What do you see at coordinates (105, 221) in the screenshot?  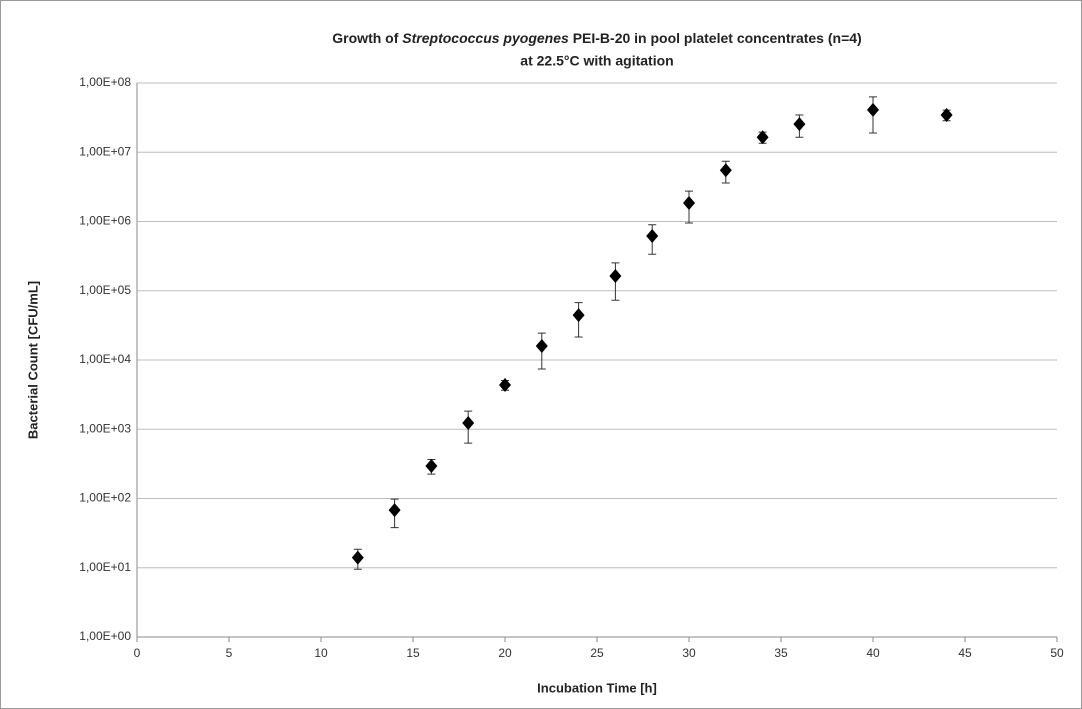 I see `y-tick-label: 1,00E+06` at bounding box center [105, 221].